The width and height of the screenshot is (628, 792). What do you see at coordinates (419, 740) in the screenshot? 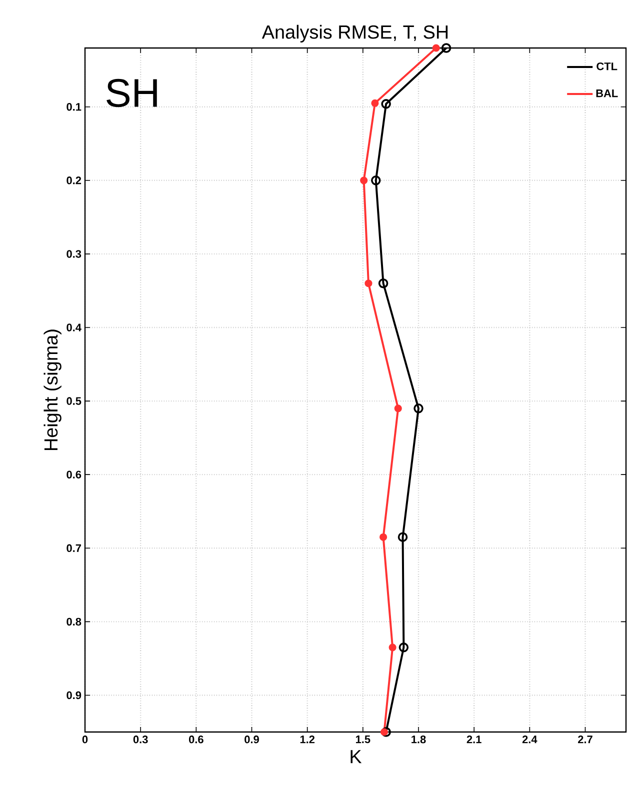
I see `x-tick-label: 1.8` at bounding box center [419, 740].